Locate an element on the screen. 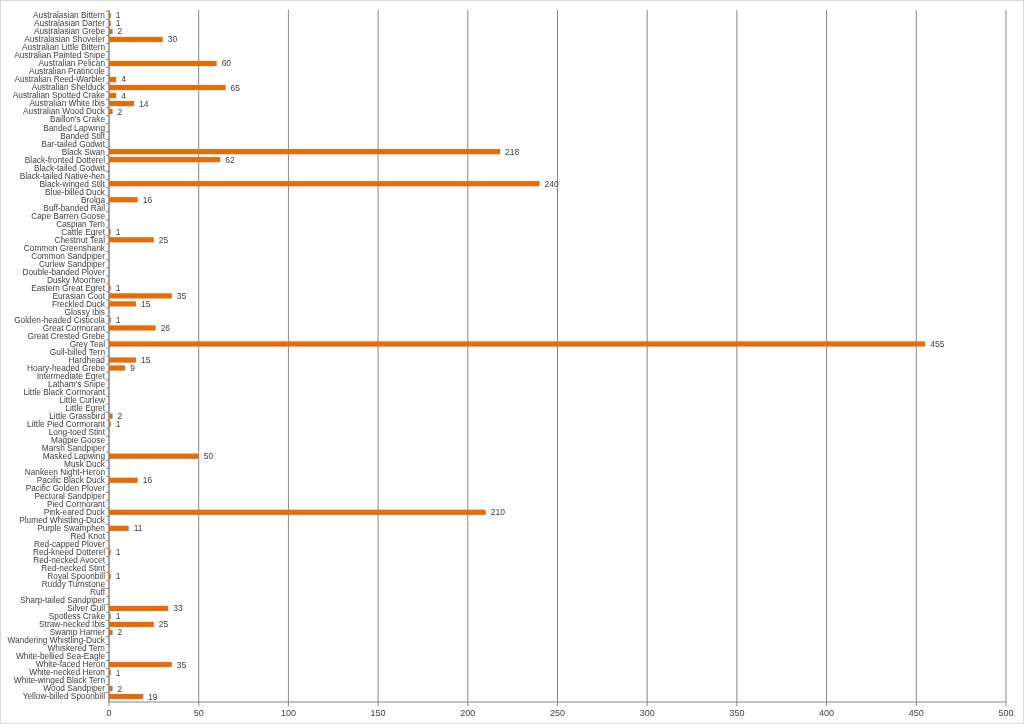 This screenshot has width=1024, height=724. y-tick-label: Caspian Tern is located at coordinates (81, 223).